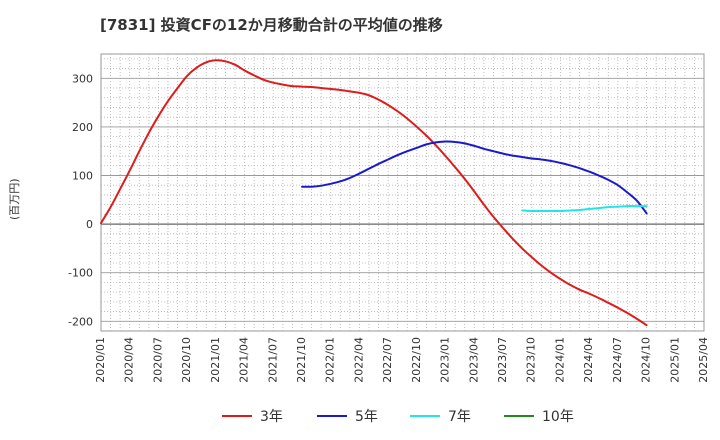  What do you see at coordinates (129, 360) in the screenshot?
I see `x-tick-label: 2020/04` at bounding box center [129, 360].